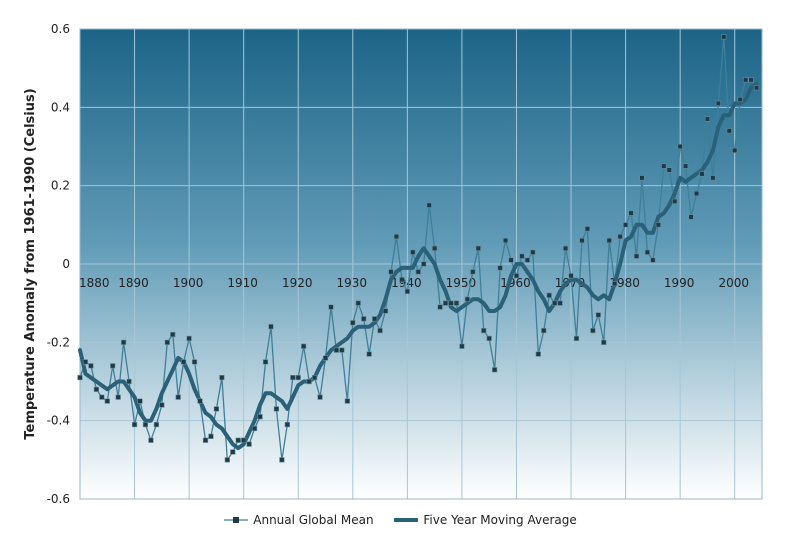 The image size is (800, 550). I want to click on x-tick-label: 1910, so click(242, 283).